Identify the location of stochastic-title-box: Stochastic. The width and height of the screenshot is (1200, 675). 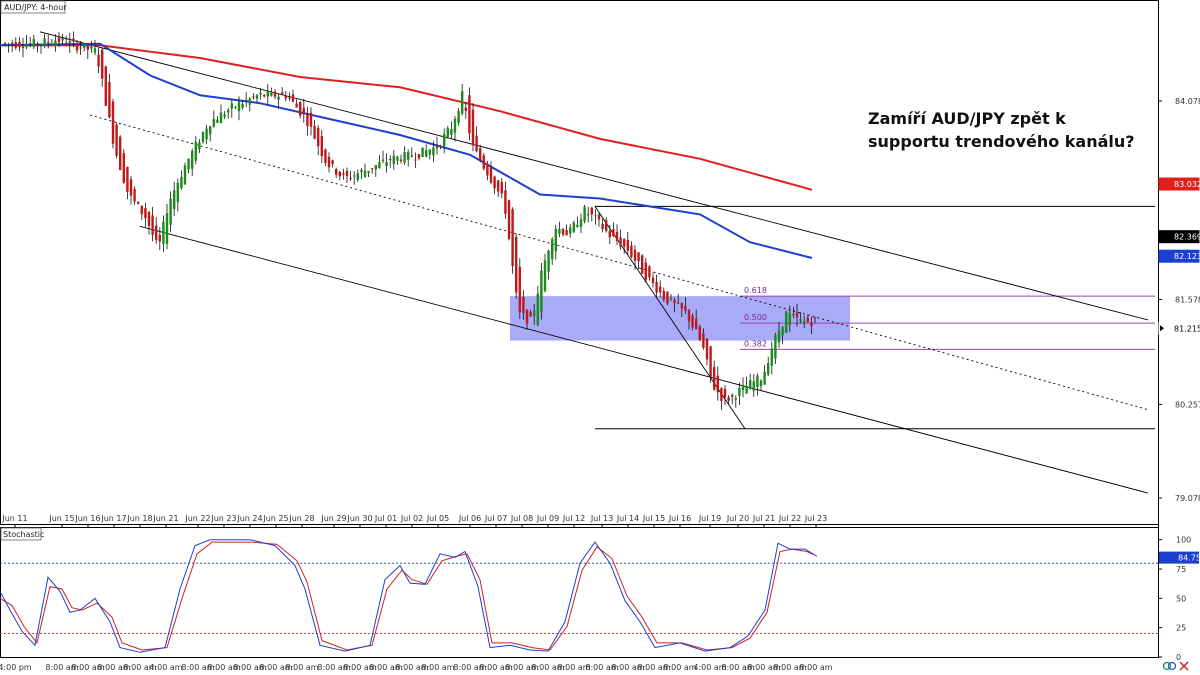
(22, 534).